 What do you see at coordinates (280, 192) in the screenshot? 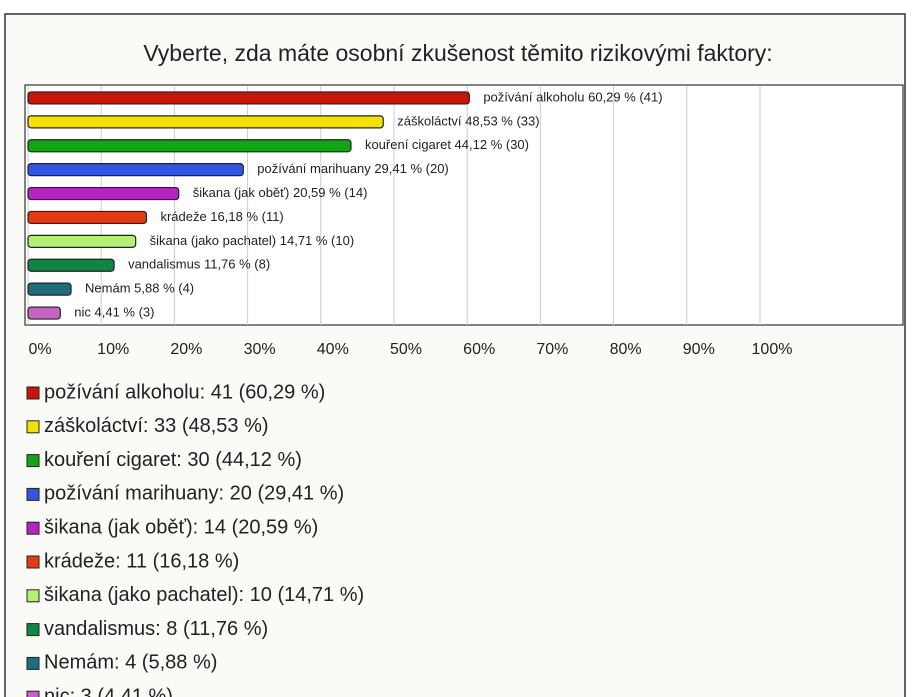
I see `bar-label: šikana (jak oběť) 20,59 % (14)` at bounding box center [280, 192].